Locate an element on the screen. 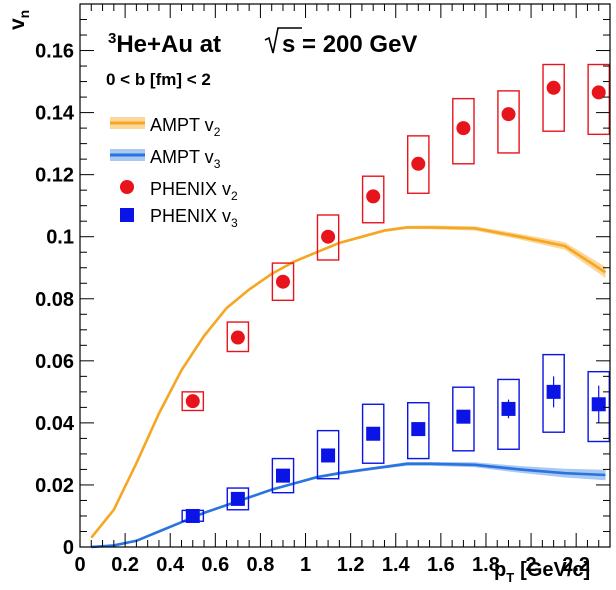 Image resolution: width=616 pixels, height=590 pixels. y-tick-label: 0.14 is located at coordinates (55, 114).